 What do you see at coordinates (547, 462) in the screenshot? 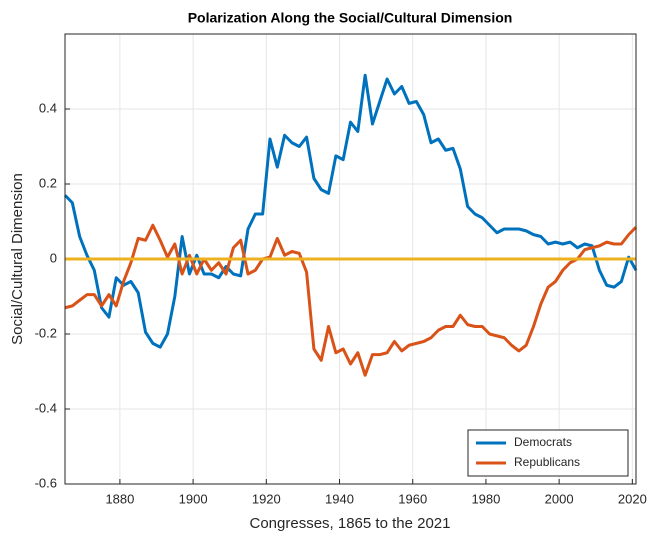
I see `legend-label: Republicans` at bounding box center [547, 462].